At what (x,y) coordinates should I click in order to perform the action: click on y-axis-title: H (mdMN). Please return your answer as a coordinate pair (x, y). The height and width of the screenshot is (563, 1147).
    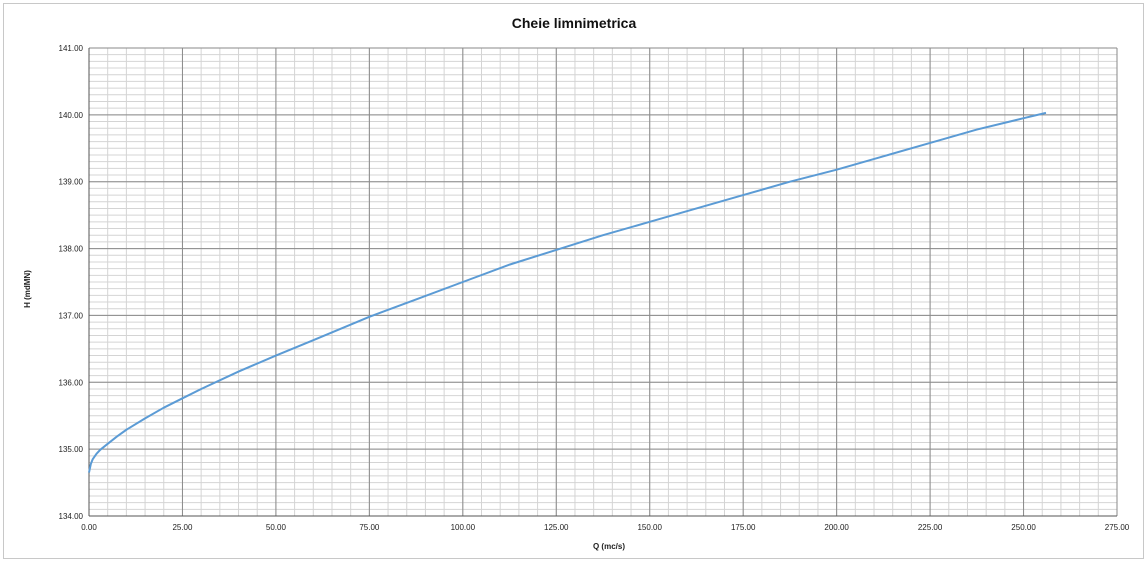
    Looking at the image, I should click on (27, 289).